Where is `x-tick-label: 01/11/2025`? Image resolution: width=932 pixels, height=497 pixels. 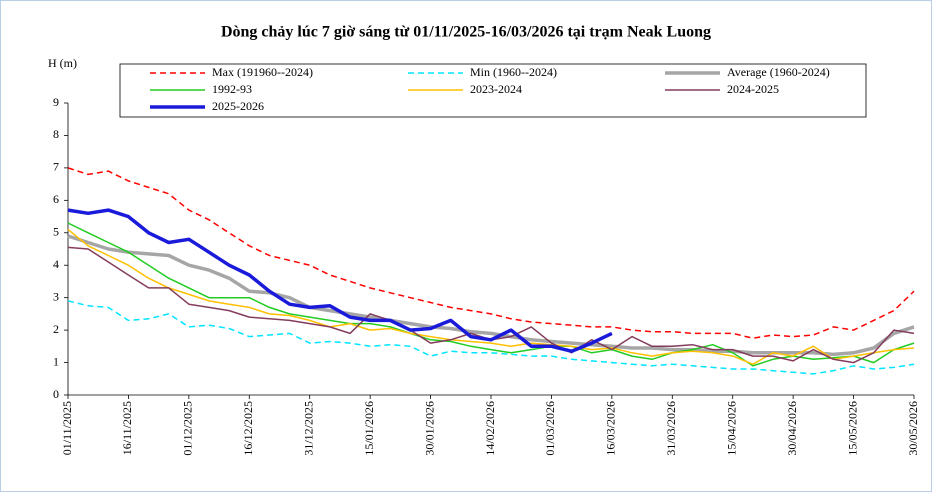 x-tick-label: 01/11/2025 is located at coordinates (67, 428).